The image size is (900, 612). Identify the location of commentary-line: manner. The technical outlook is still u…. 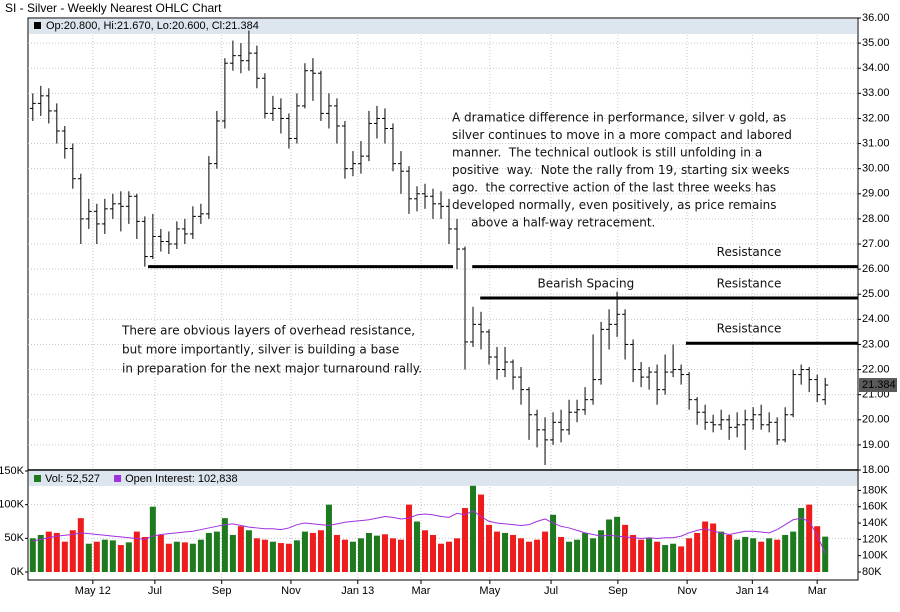
(607, 153).